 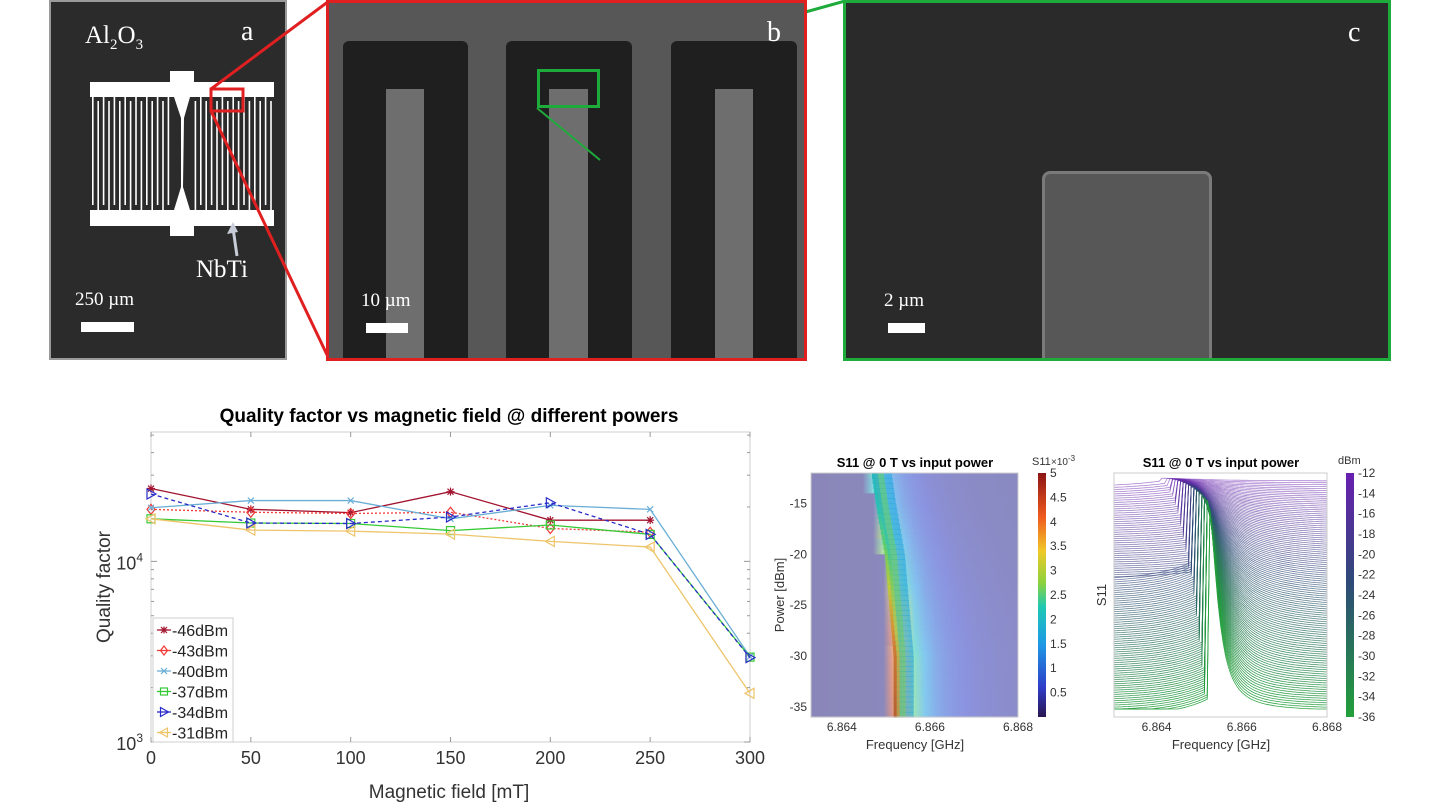 What do you see at coordinates (1058, 546) in the screenshot?
I see `colorbar-tick-label: 3.5` at bounding box center [1058, 546].